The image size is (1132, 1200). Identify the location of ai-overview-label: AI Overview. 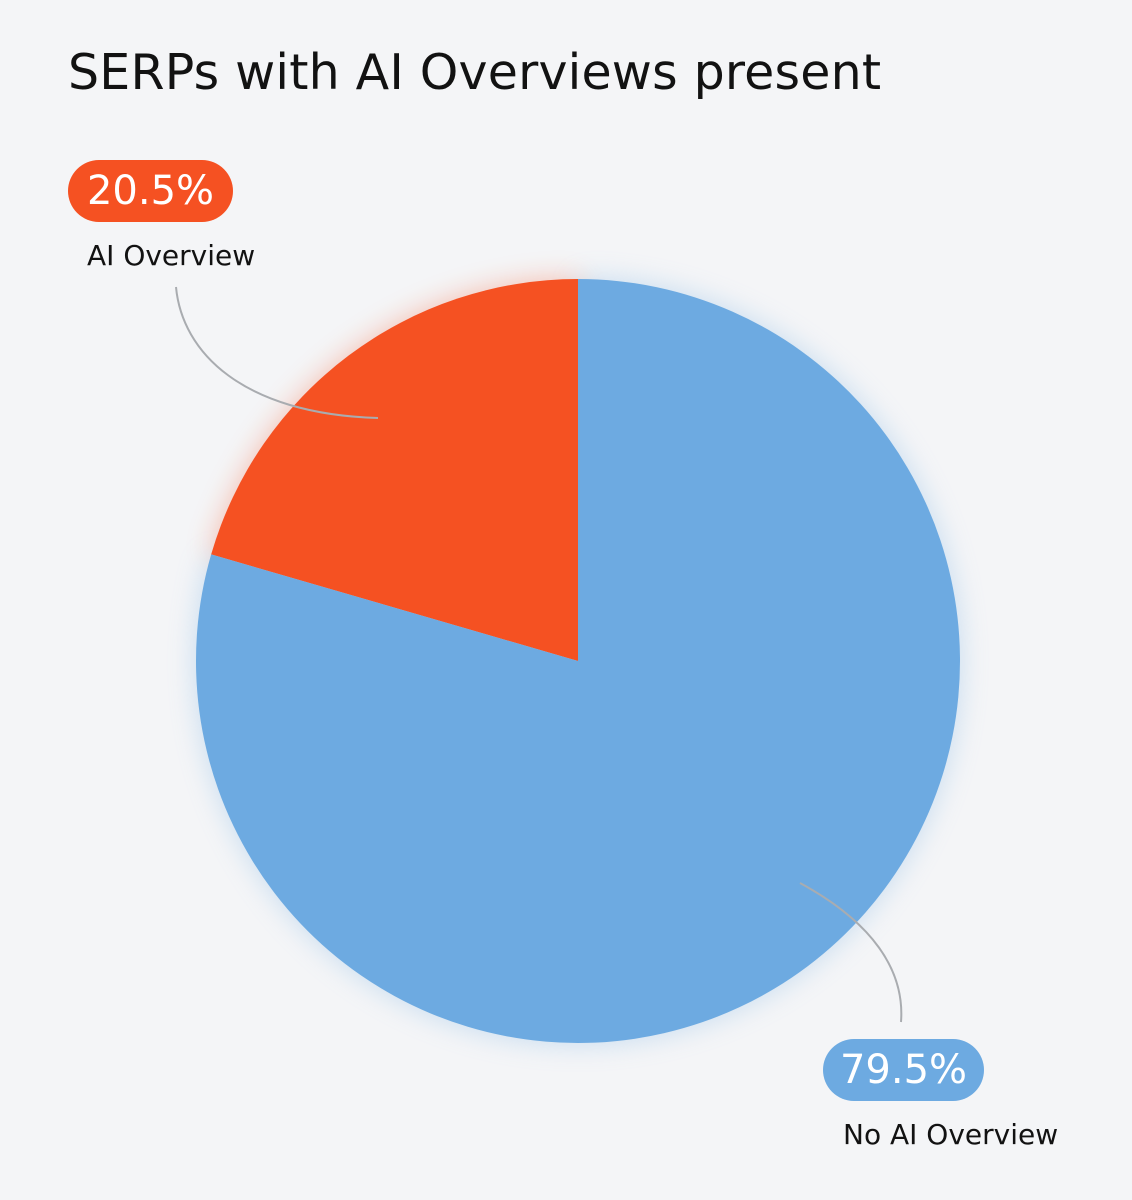
(171, 255).